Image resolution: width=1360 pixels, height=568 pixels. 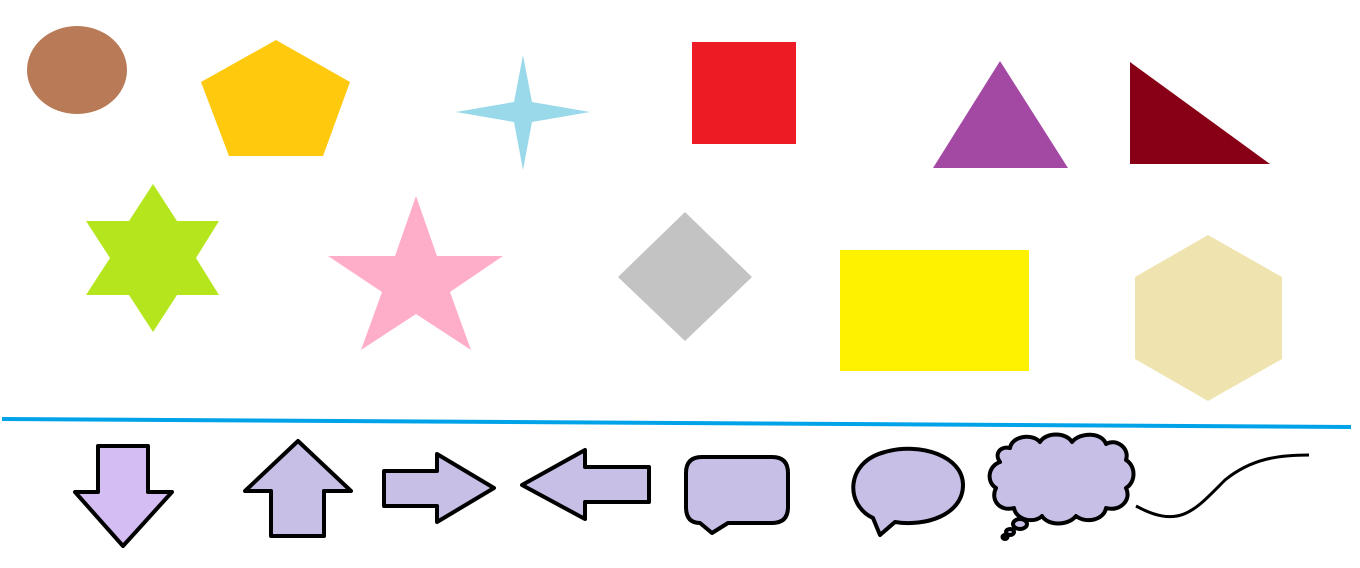 What do you see at coordinates (523, 112) in the screenshot?
I see `four-point-star-icon` at bounding box center [523, 112].